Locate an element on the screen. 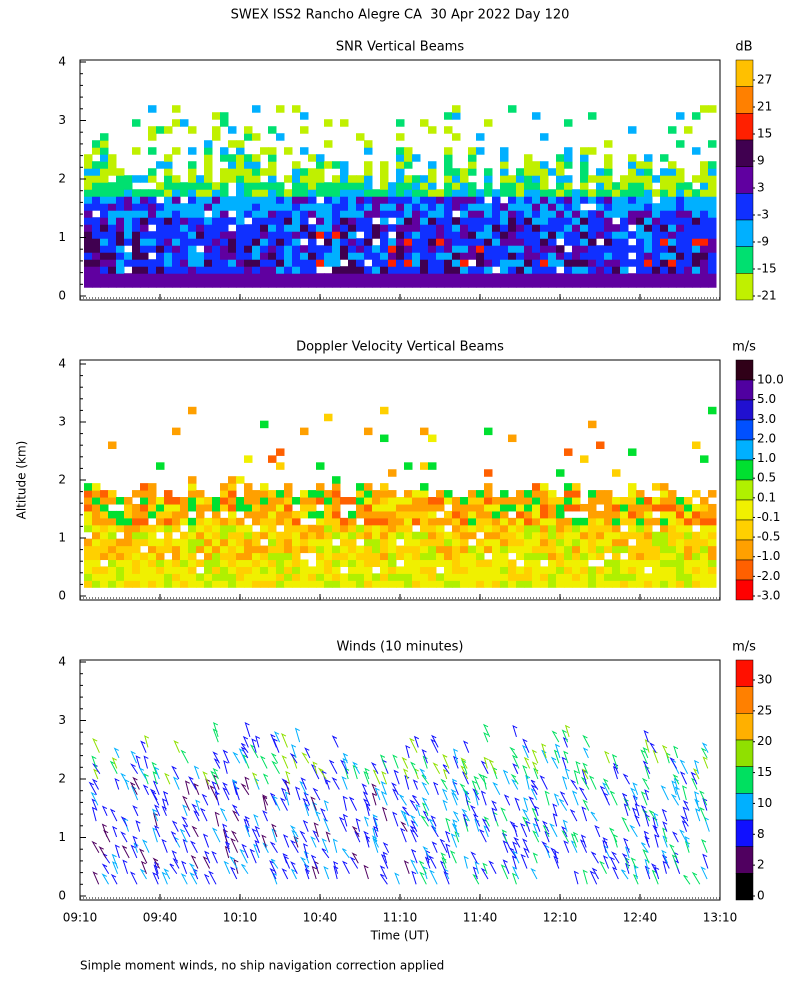 The height and width of the screenshot is (1000, 800). panel-title: Winds (10 minutes) is located at coordinates (399, 647).